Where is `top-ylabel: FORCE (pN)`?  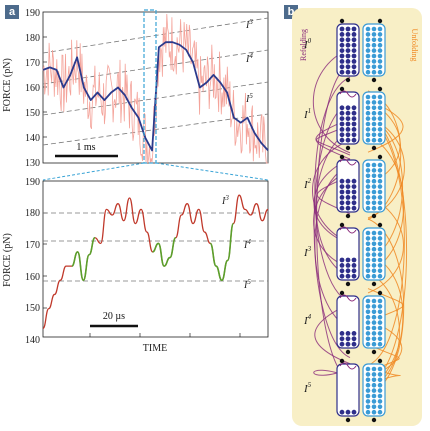 top-ylabel: FORCE (pN) is located at coordinates (7, 85).